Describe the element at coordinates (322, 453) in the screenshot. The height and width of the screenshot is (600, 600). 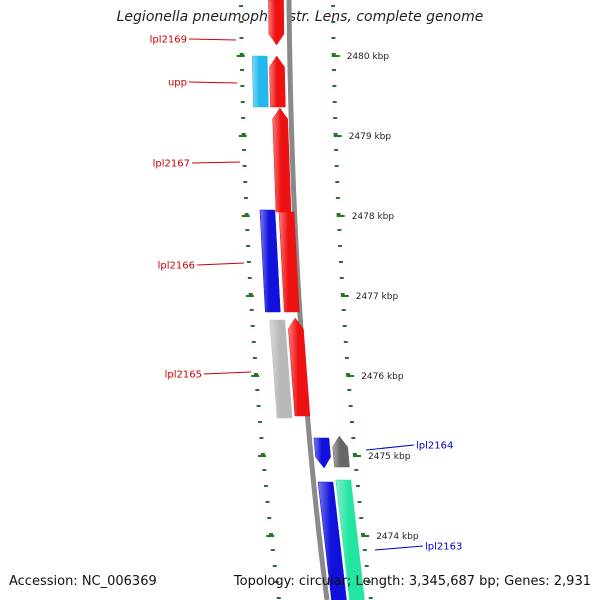
I see `gene-lpl2164` at that location.